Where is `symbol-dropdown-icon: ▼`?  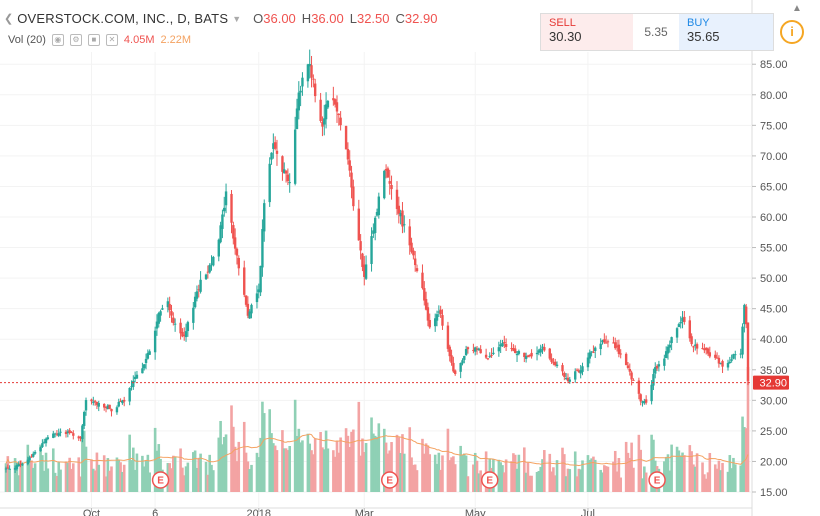
symbol-dropdown-icon: ▼ is located at coordinates (237, 18).